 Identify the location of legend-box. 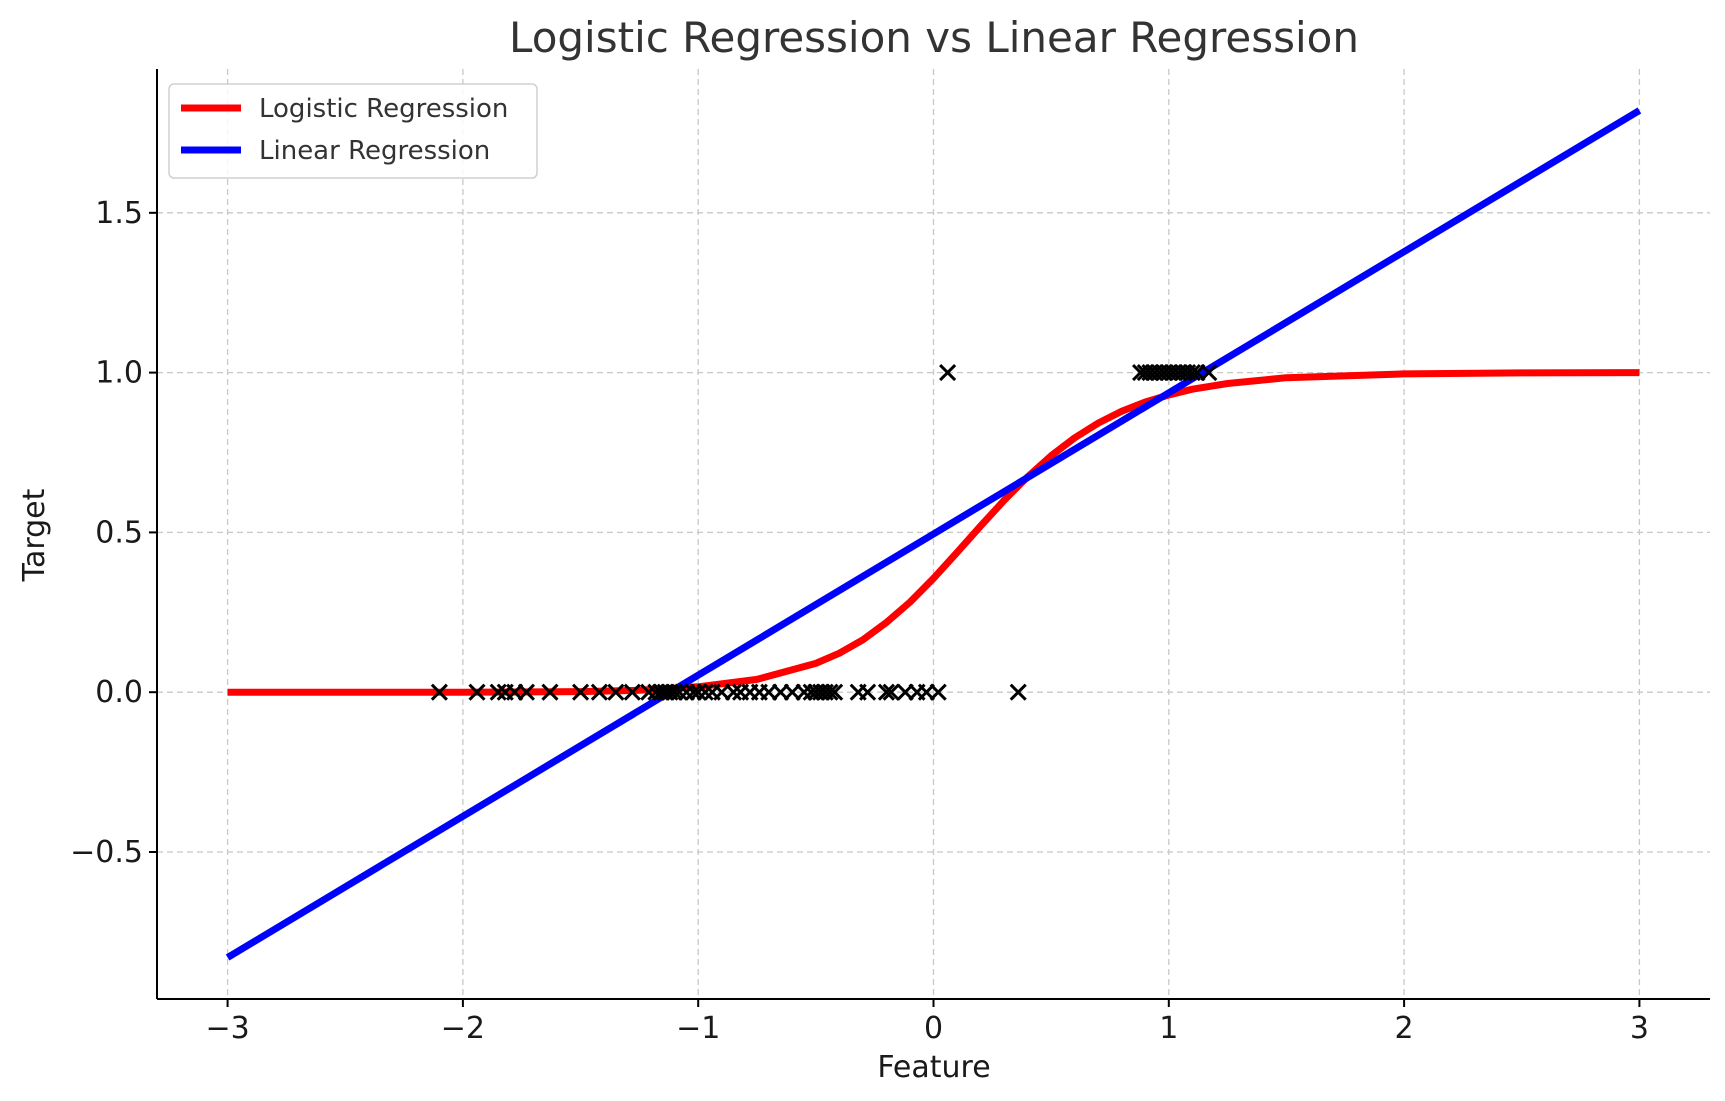
(353, 131).